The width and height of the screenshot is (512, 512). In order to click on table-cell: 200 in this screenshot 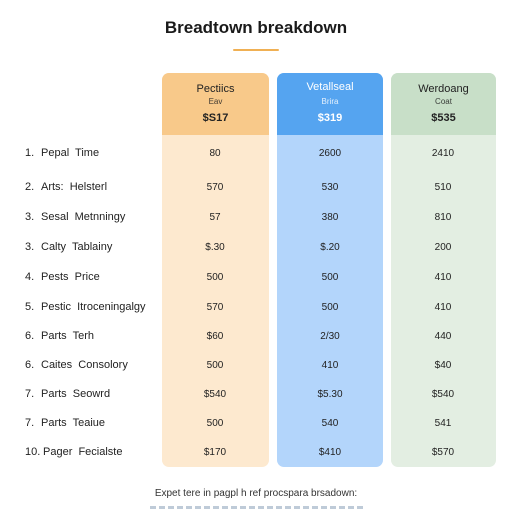, I will do `click(443, 247)`.